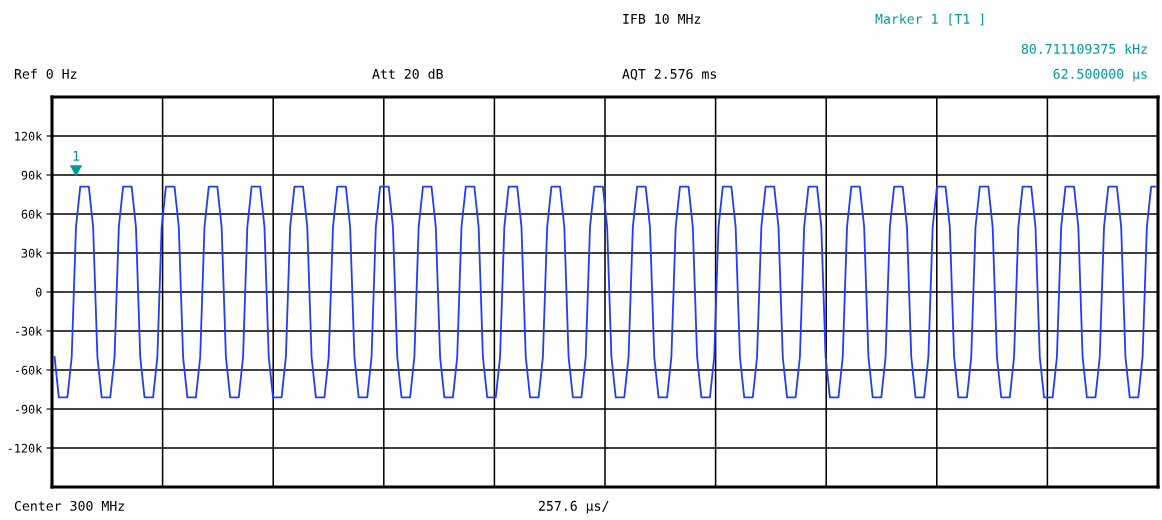 This screenshot has width=1162, height=520. Describe the element at coordinates (76, 156) in the screenshot. I see `annotation: 1` at that location.